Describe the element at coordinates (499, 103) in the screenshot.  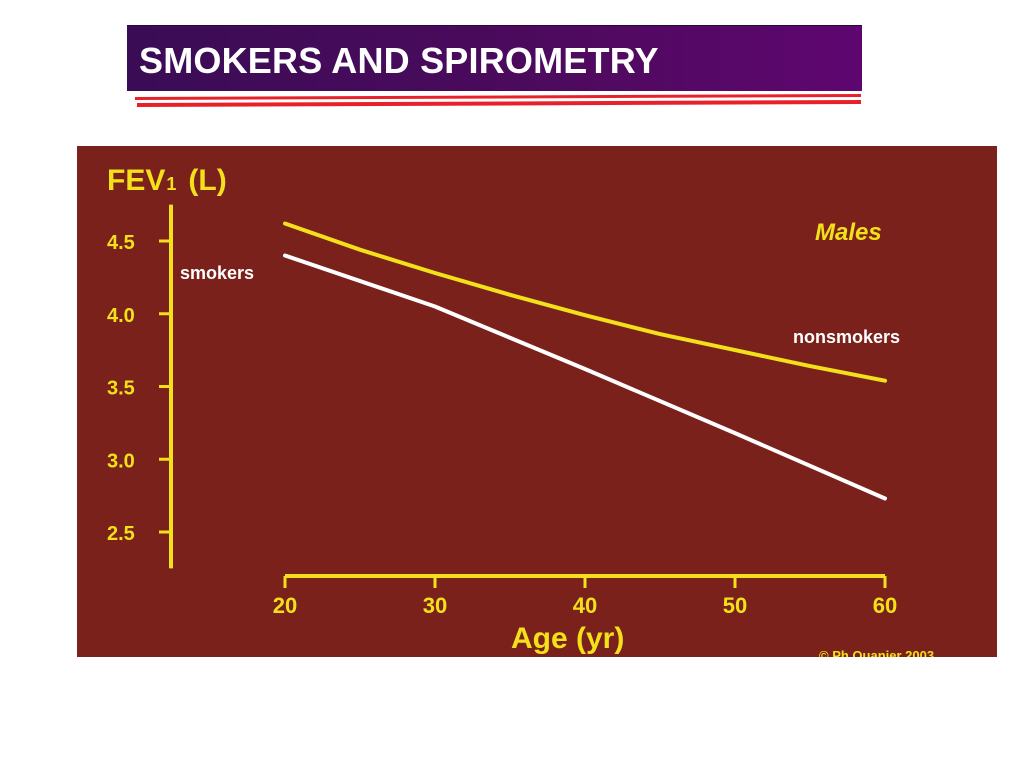
I see `underline-bar-bottom` at that location.